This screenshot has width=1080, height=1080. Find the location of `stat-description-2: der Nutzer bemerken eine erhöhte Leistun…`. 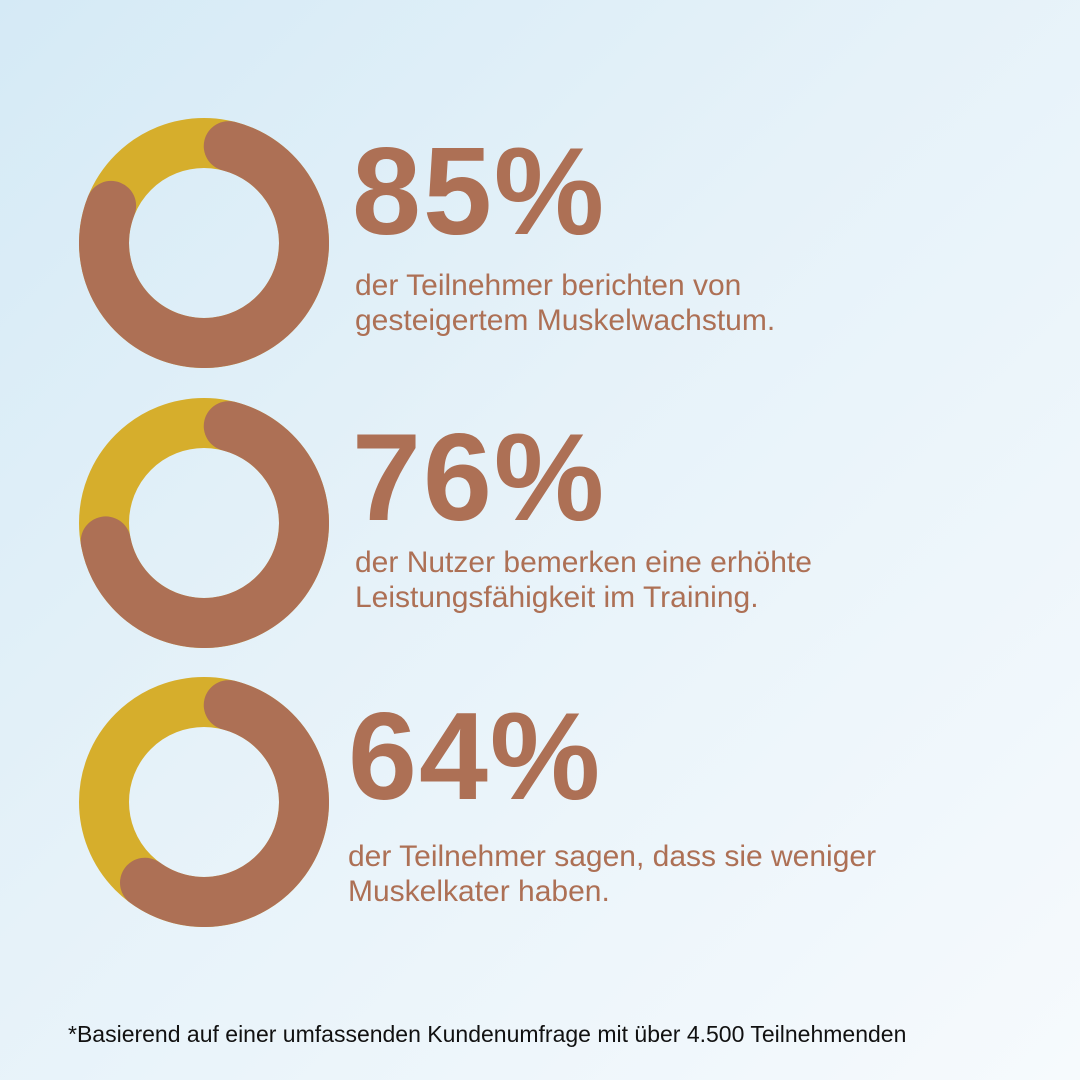

stat-description-2: der Nutzer bemerken eine erhöhte Leistun… is located at coordinates (583, 580).